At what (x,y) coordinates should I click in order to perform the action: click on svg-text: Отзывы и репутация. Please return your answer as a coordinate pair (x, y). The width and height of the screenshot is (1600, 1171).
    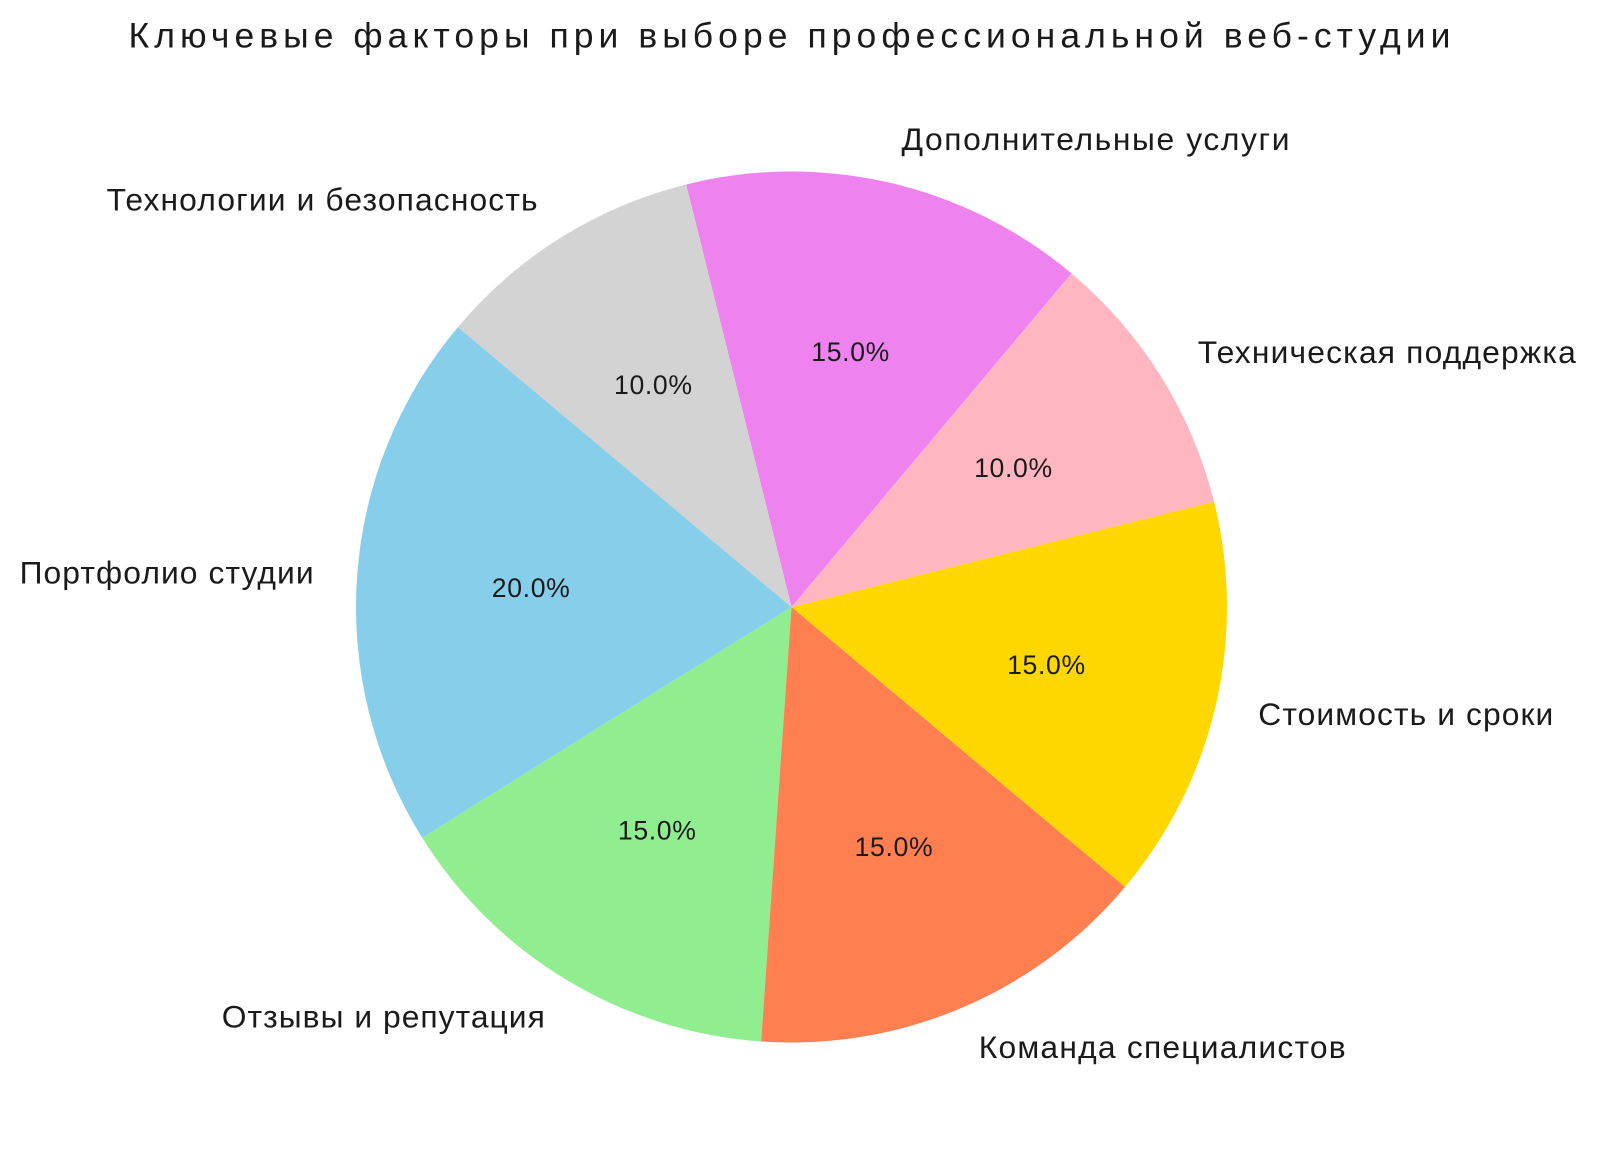
    Looking at the image, I should click on (383, 1017).